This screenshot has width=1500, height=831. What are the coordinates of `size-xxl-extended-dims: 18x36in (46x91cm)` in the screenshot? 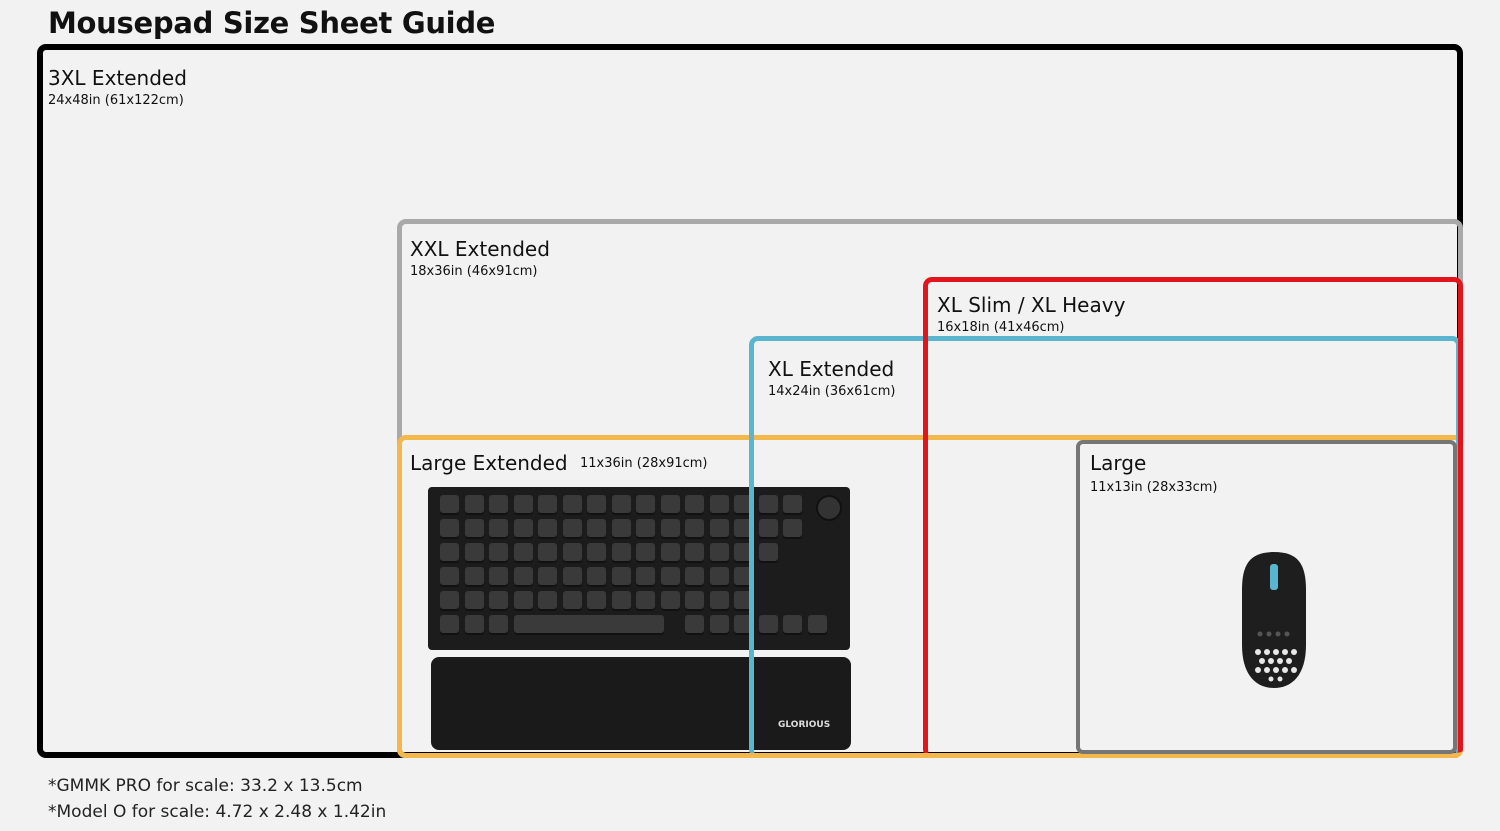 It's located at (474, 271).